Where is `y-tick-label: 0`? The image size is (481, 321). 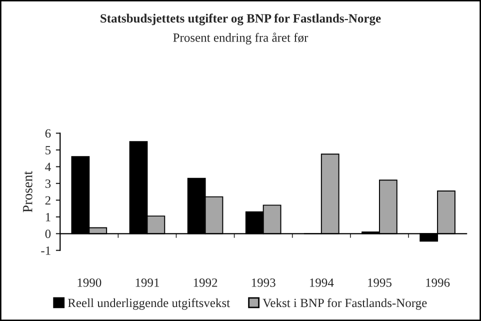
y-tick-label: 0 is located at coordinates (48, 234).